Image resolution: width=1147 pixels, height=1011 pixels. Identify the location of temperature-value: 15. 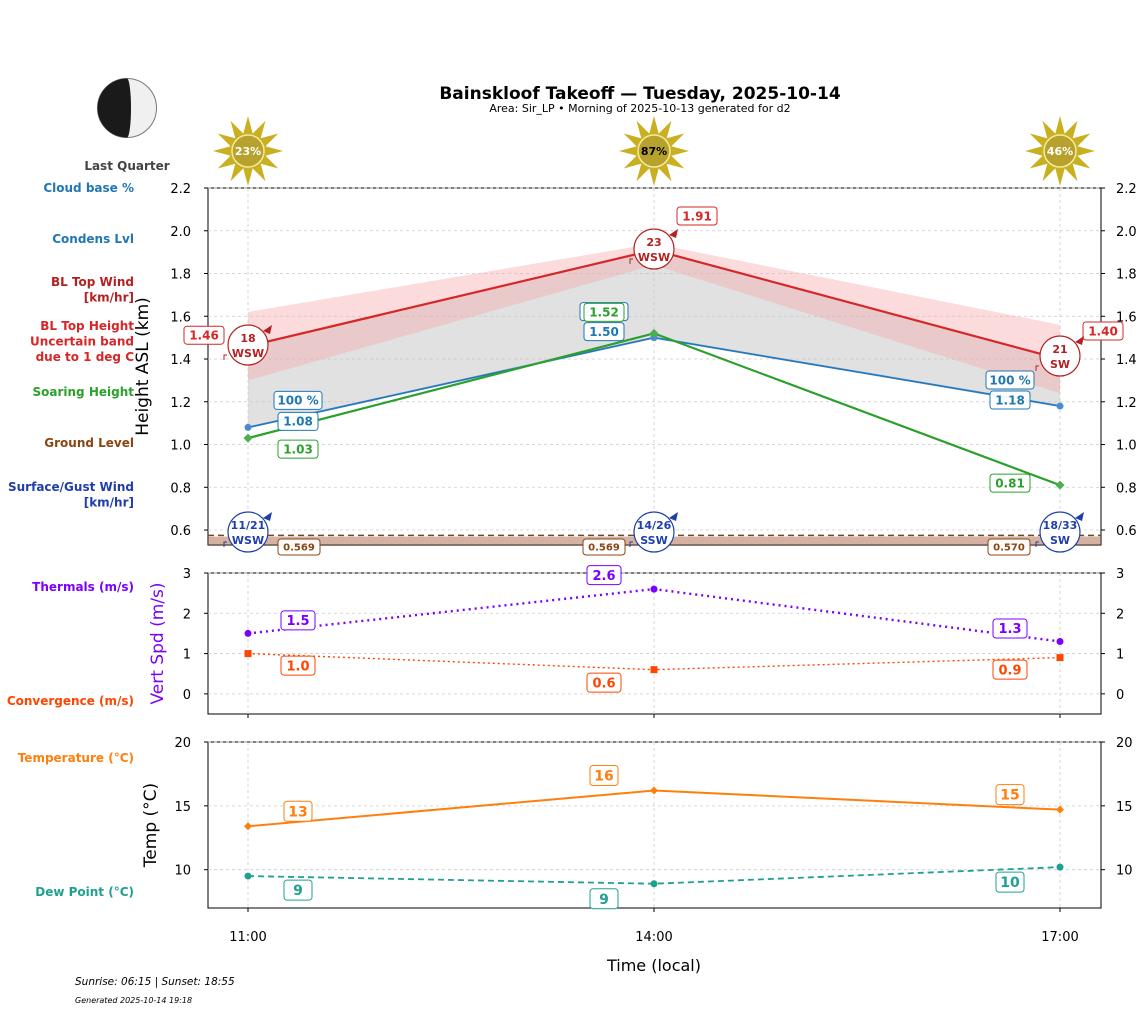
(1009, 796).